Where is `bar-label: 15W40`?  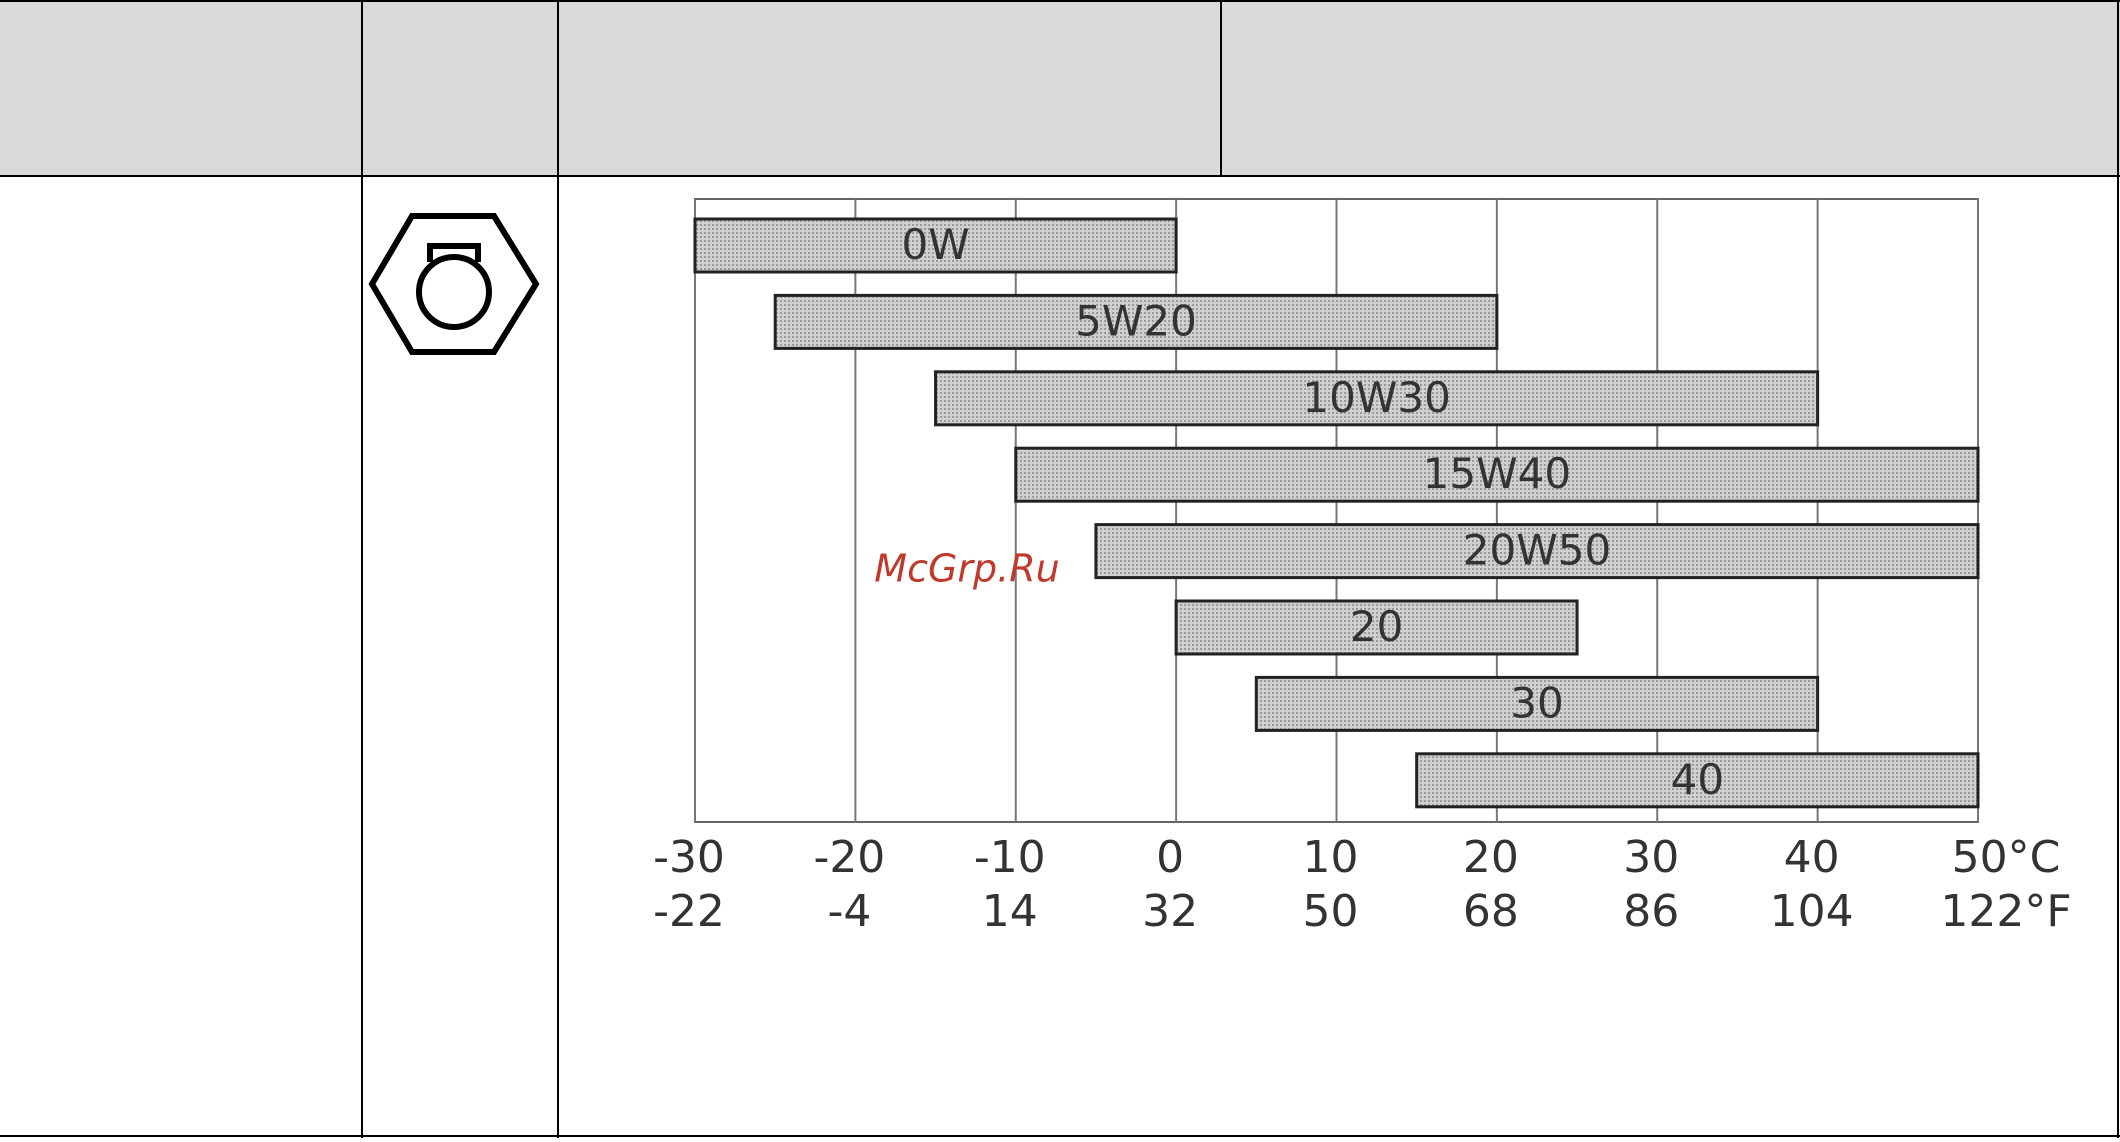
bar-label: 15W40 is located at coordinates (1497, 473).